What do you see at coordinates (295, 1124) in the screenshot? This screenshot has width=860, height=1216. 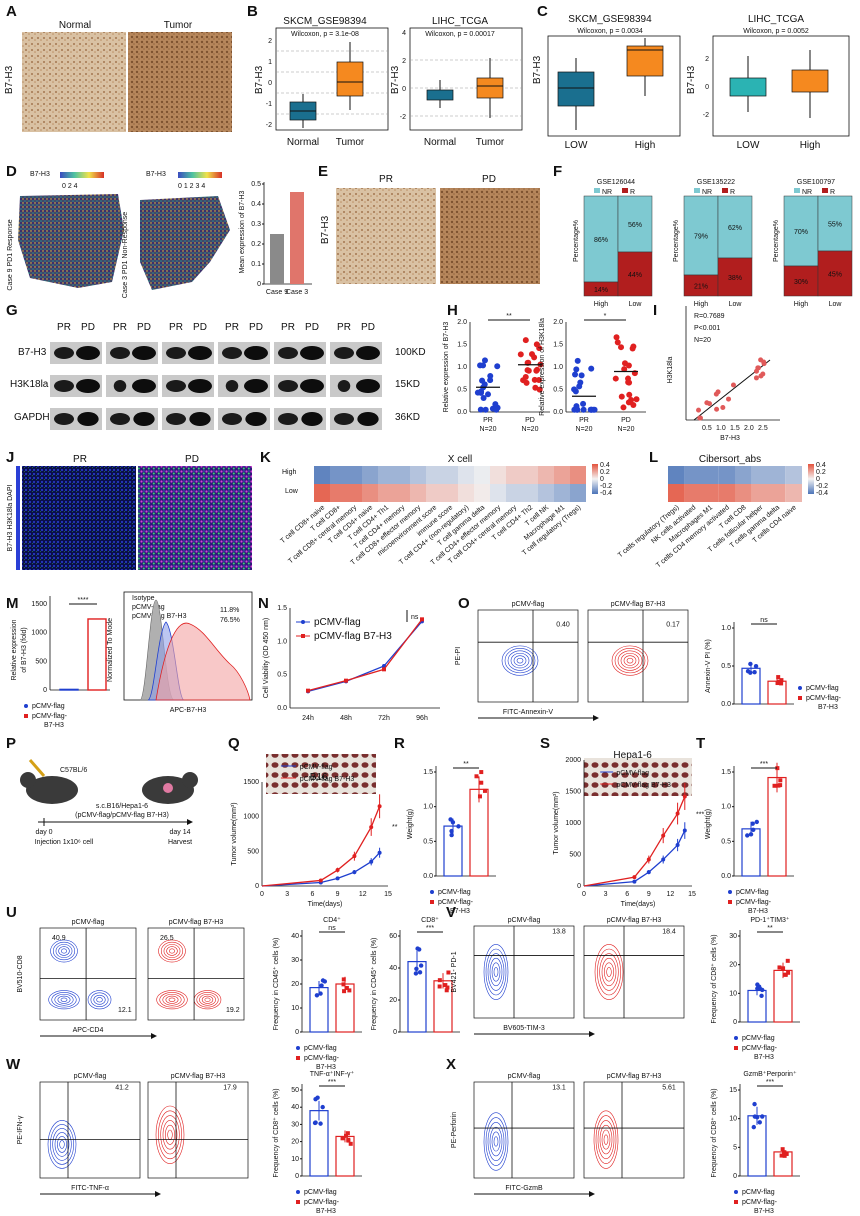 I see `w-bar-ytick: 30` at bounding box center [295, 1124].